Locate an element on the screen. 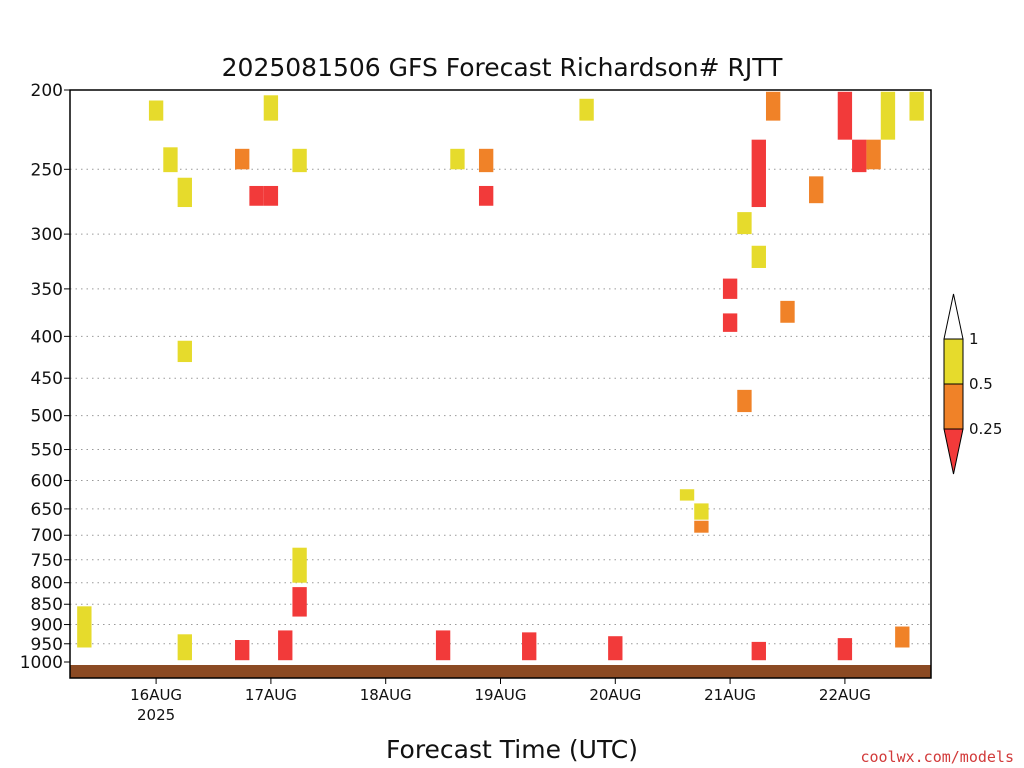 Image resolution: width=1024 pixels, height=768 pixels. x-axis-label: Forecast Time (UTC) is located at coordinates (512, 749).